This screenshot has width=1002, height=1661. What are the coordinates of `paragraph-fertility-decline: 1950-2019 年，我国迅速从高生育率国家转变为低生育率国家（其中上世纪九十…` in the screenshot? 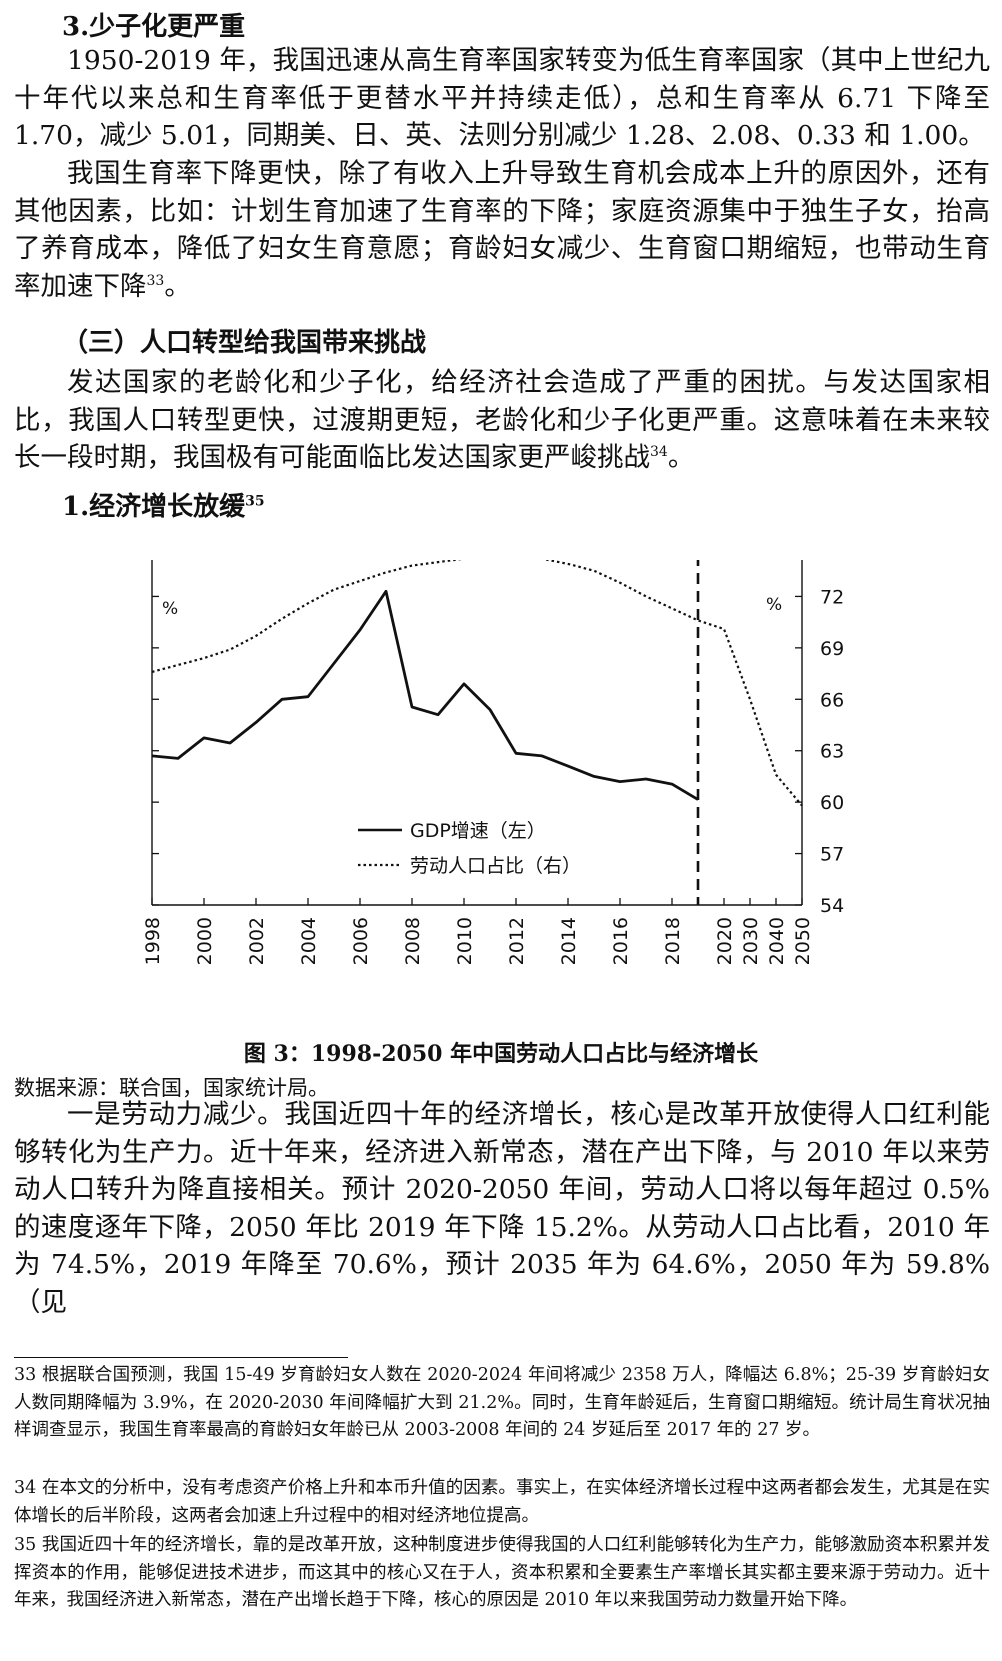 It's located at (502, 98).